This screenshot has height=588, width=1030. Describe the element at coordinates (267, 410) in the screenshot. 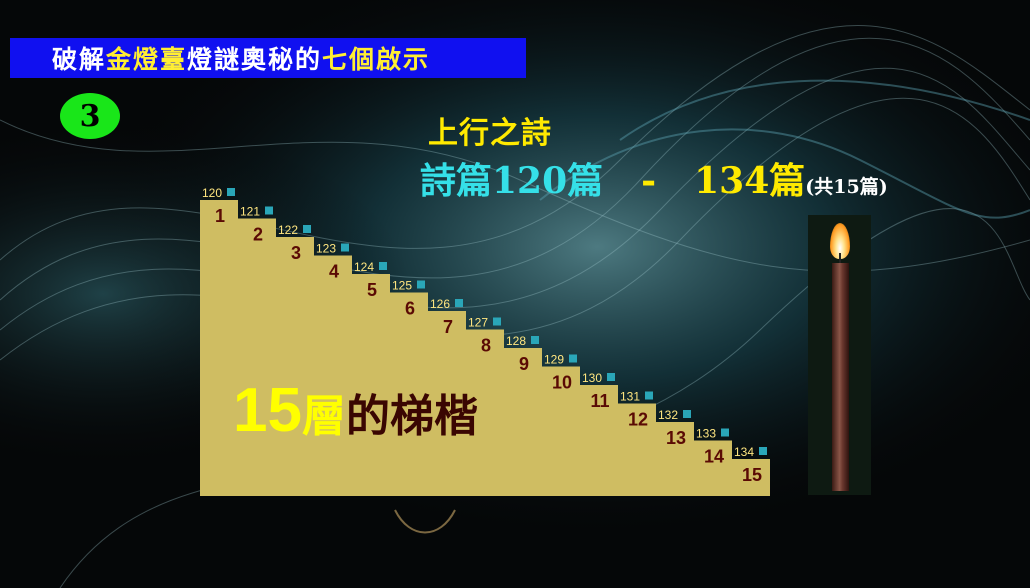

I see `fifteen-steps-number: 15` at that location.